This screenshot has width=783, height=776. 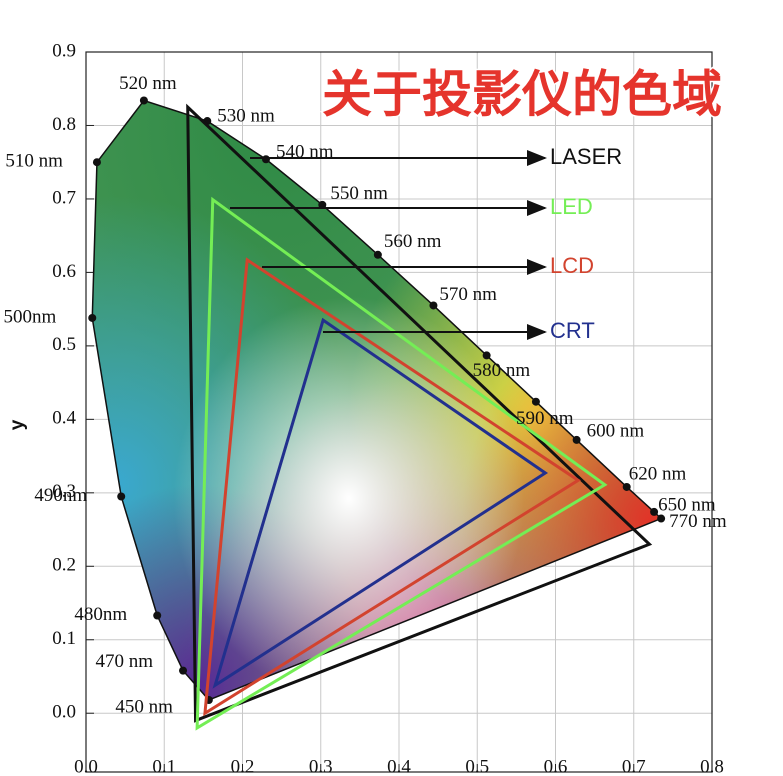 What do you see at coordinates (64, 344) in the screenshot?
I see `y-tick-label: 0.5` at bounding box center [64, 344].